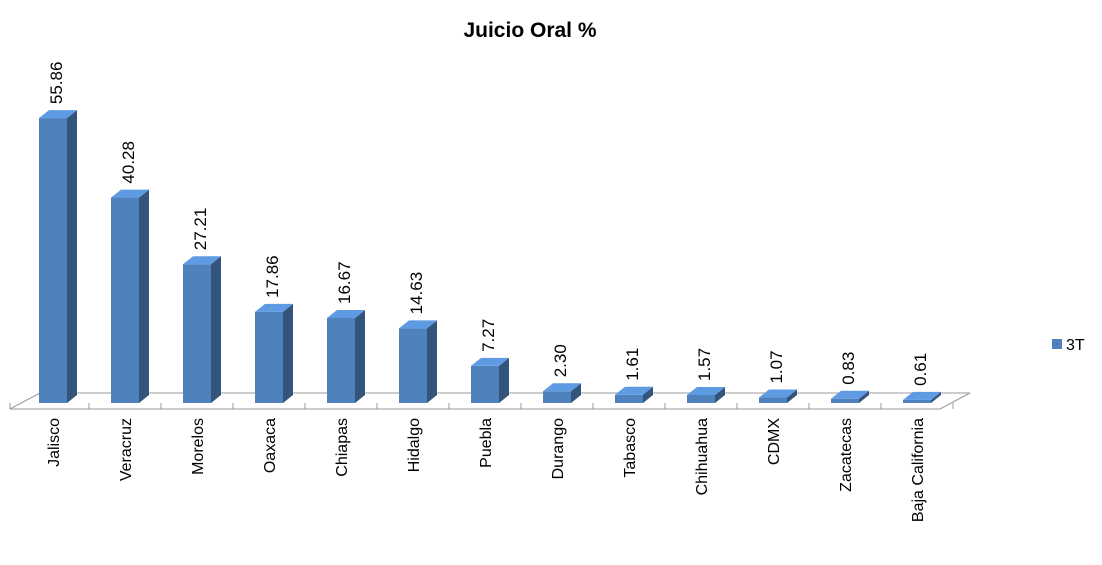 The height and width of the screenshot is (565, 1102). Describe the element at coordinates (270, 445) in the screenshot. I see `x-tick-label: Oaxaca` at that location.